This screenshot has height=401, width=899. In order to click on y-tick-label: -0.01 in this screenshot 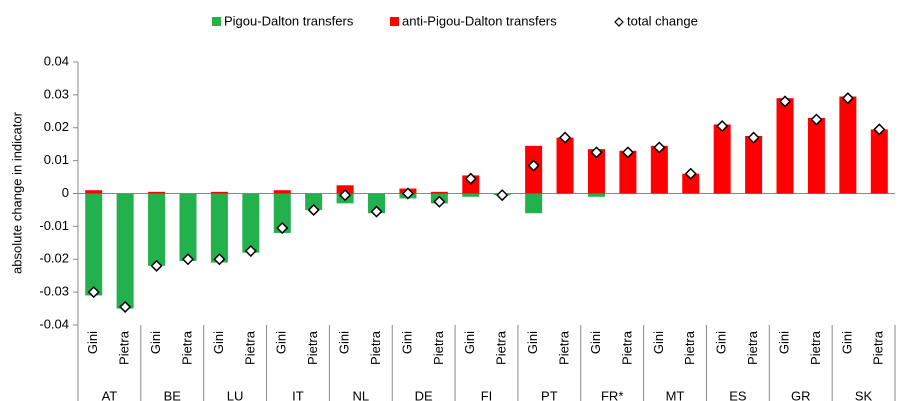, I will do `click(54, 225)`.